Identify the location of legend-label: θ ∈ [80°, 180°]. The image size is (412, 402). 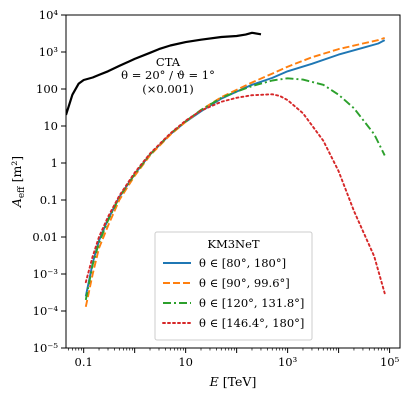
(242, 263).